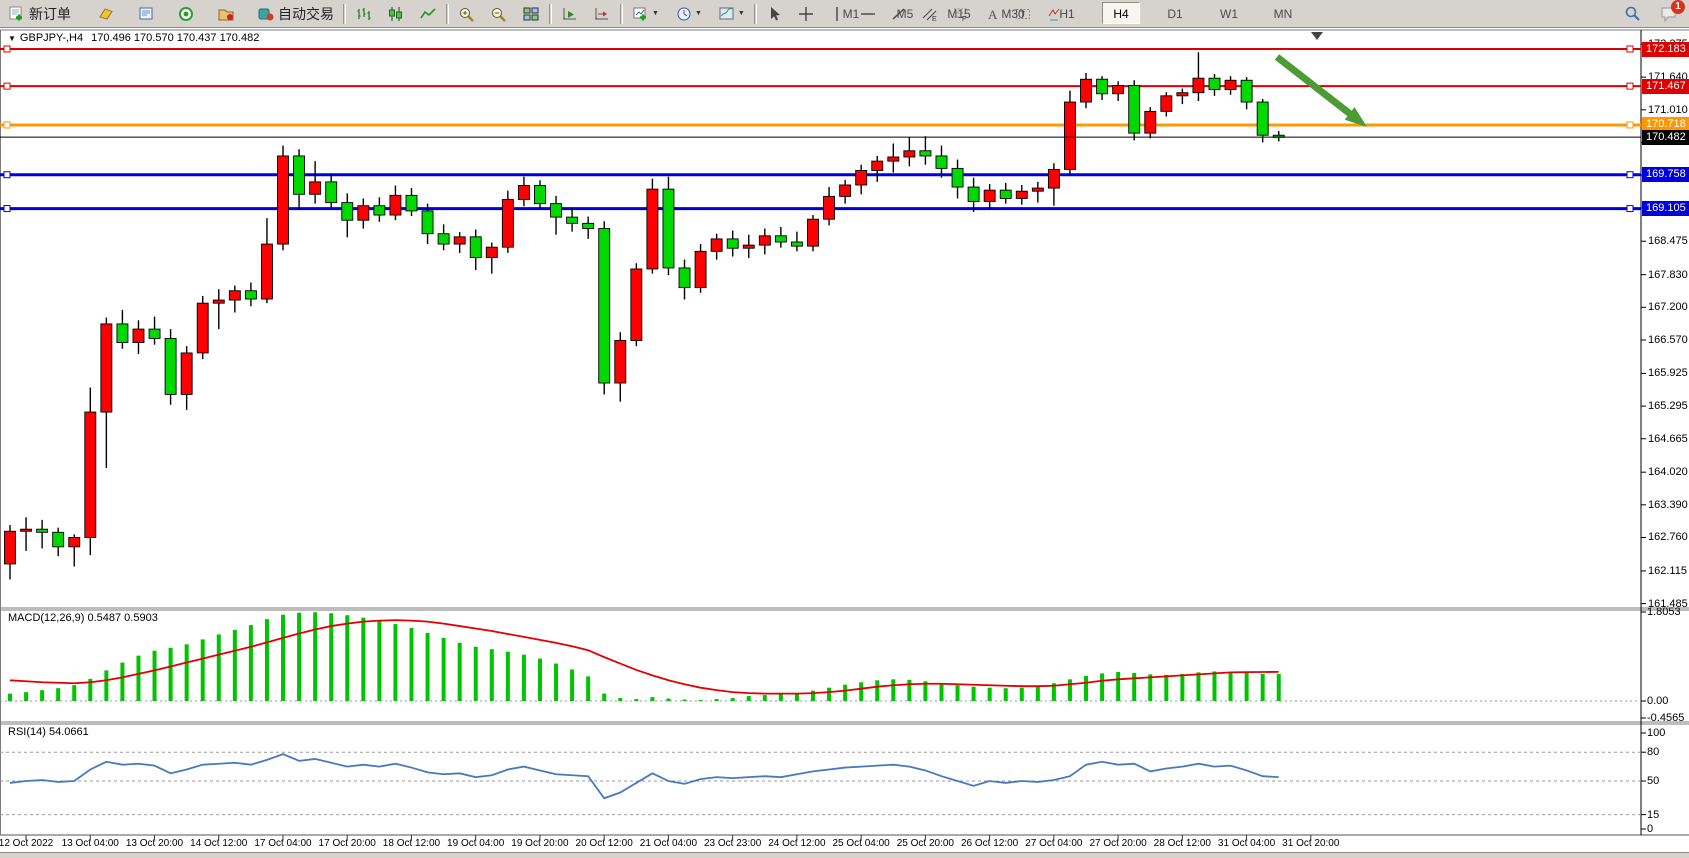 The height and width of the screenshot is (858, 1689). What do you see at coordinates (868, 14) in the screenshot?
I see `hline-button` at bounding box center [868, 14].